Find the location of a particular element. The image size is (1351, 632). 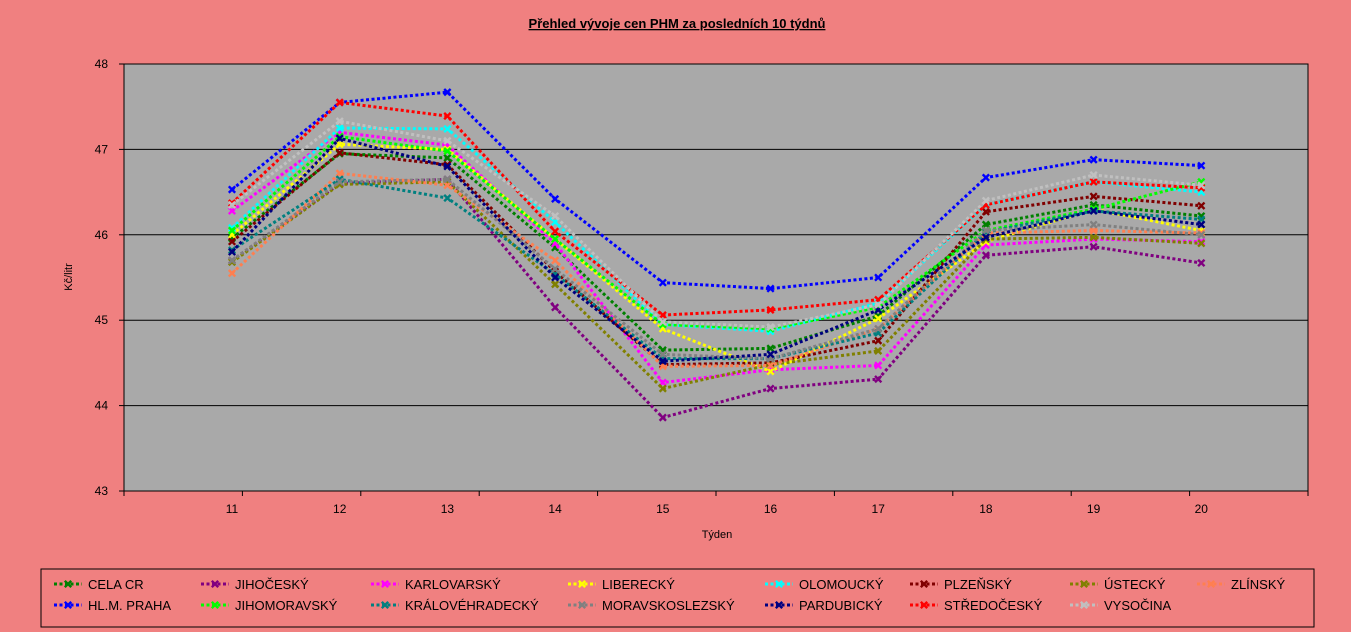

x-tick-label: 20 is located at coordinates (1202, 509).